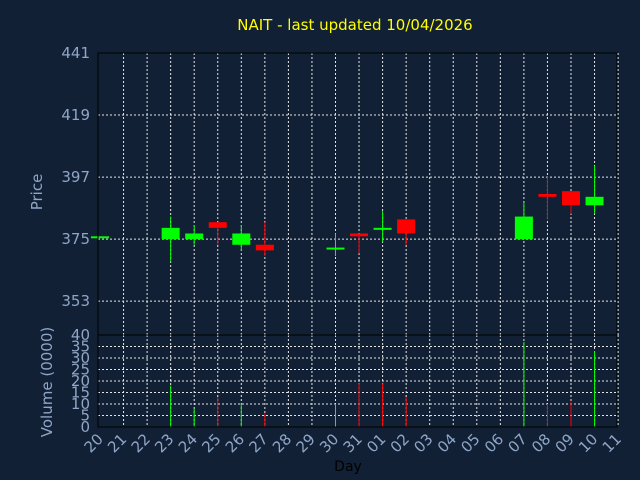 The width and height of the screenshot is (640, 480). Describe the element at coordinates (565, 443) in the screenshot. I see `x-tick-label: 09` at that location.